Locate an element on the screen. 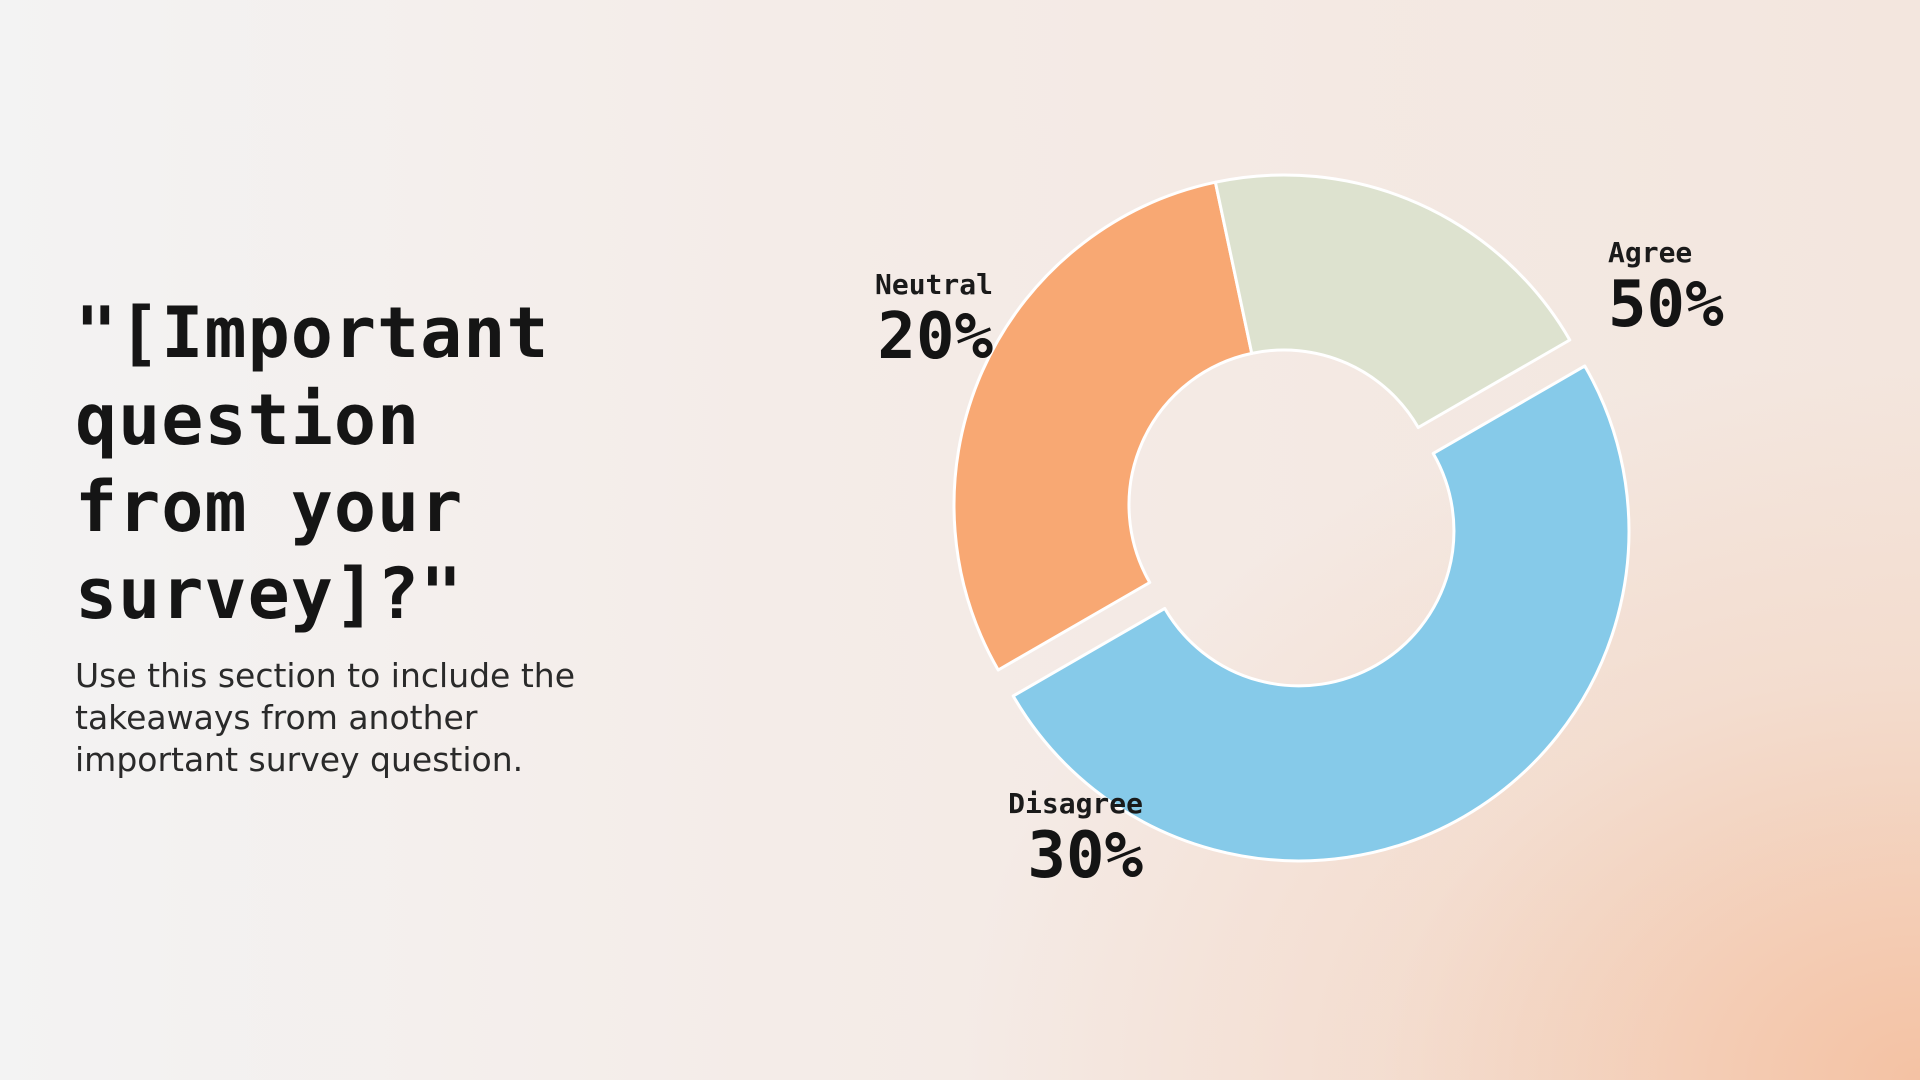  value-agree: 50% is located at coordinates (1666, 305).